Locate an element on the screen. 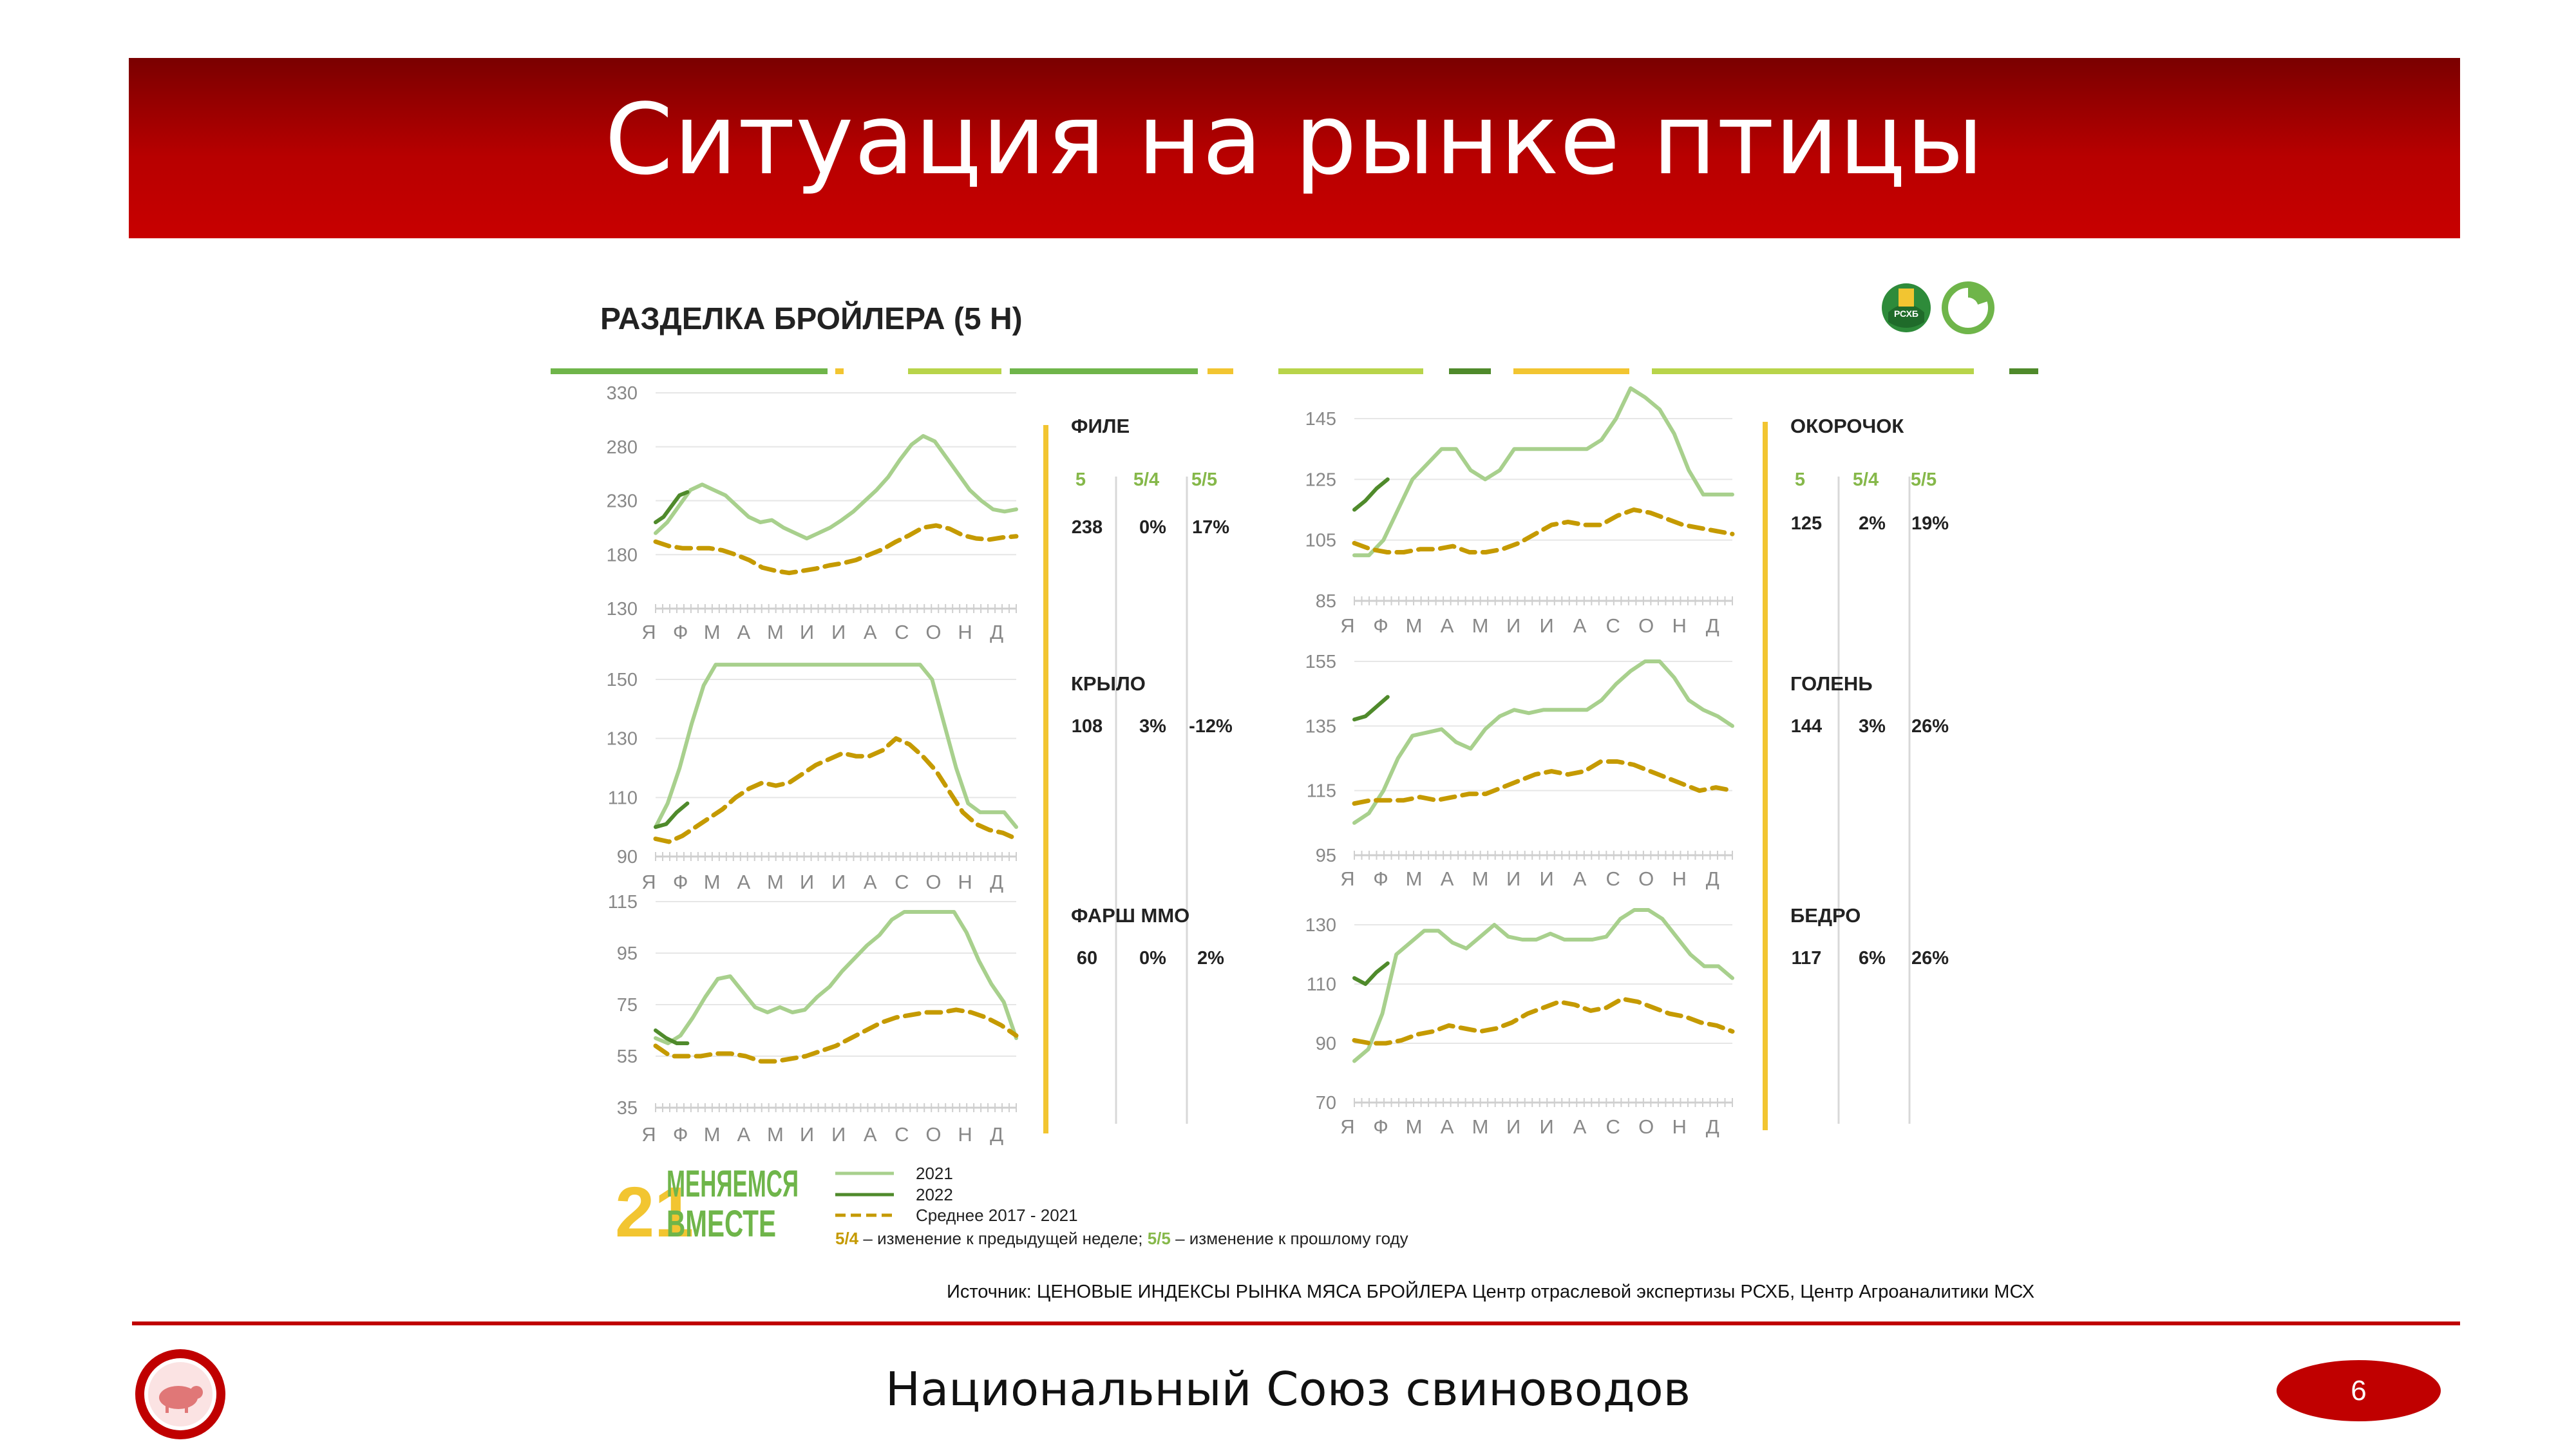 This screenshot has height=1449, width=2576. value-current: 125 is located at coordinates (1806, 523).